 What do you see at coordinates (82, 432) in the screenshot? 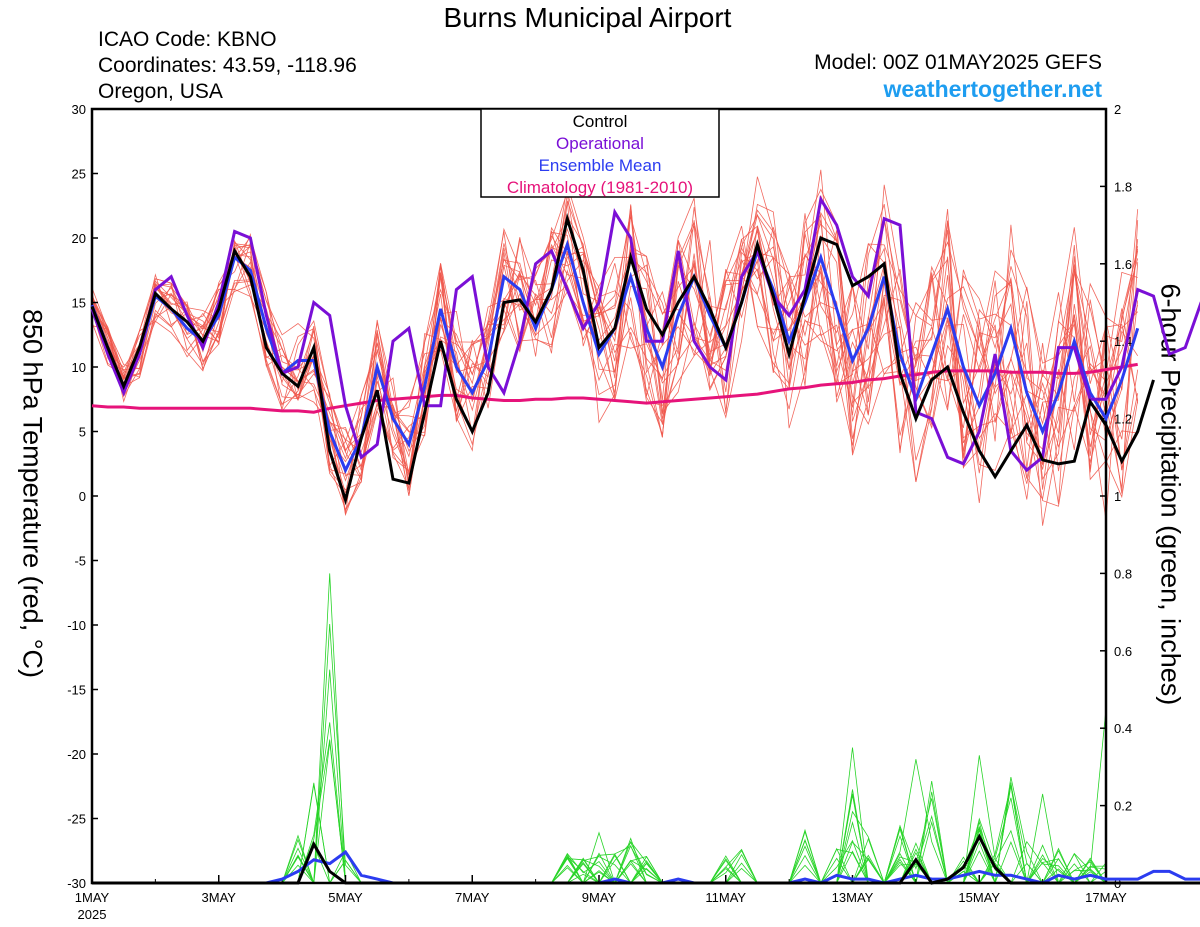
I see `y-tick-label: 5` at bounding box center [82, 432].